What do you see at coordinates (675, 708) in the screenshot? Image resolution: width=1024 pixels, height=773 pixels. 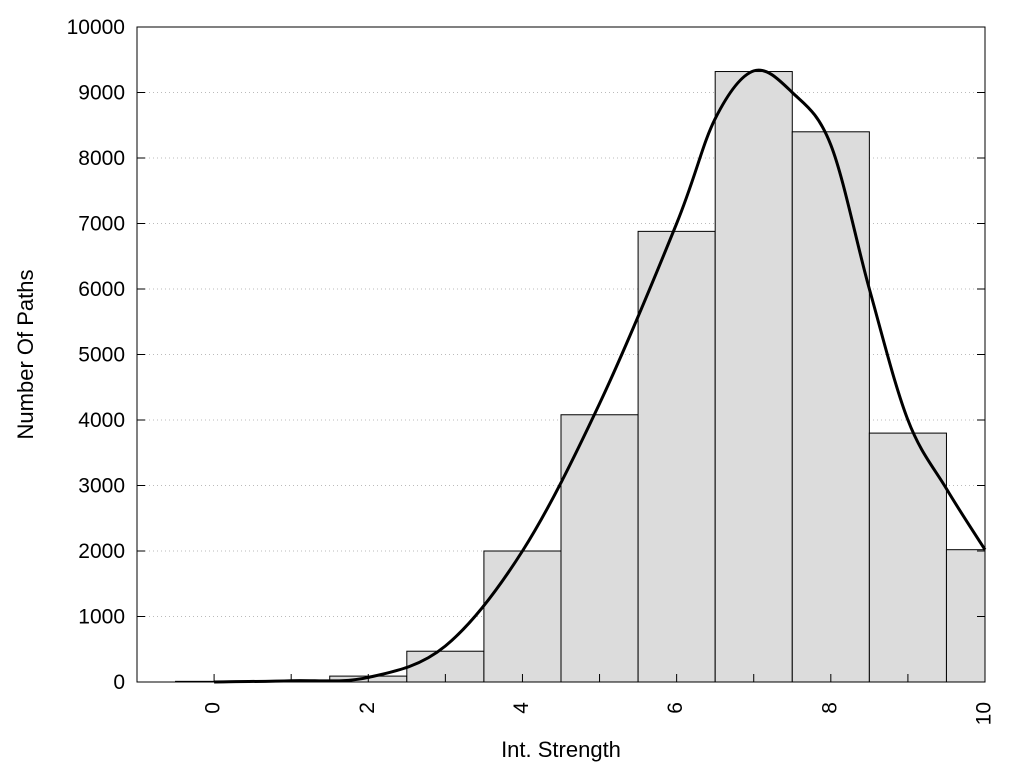 I see `x-tick-label: 6` at bounding box center [675, 708].